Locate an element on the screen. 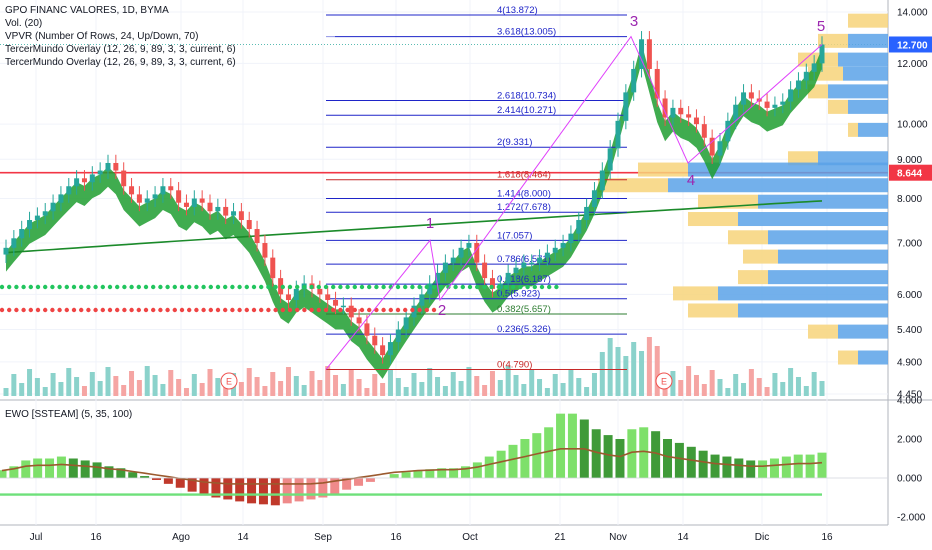 The image size is (932, 550). fib-level-label: 2.618(10.734) is located at coordinates (526, 96).